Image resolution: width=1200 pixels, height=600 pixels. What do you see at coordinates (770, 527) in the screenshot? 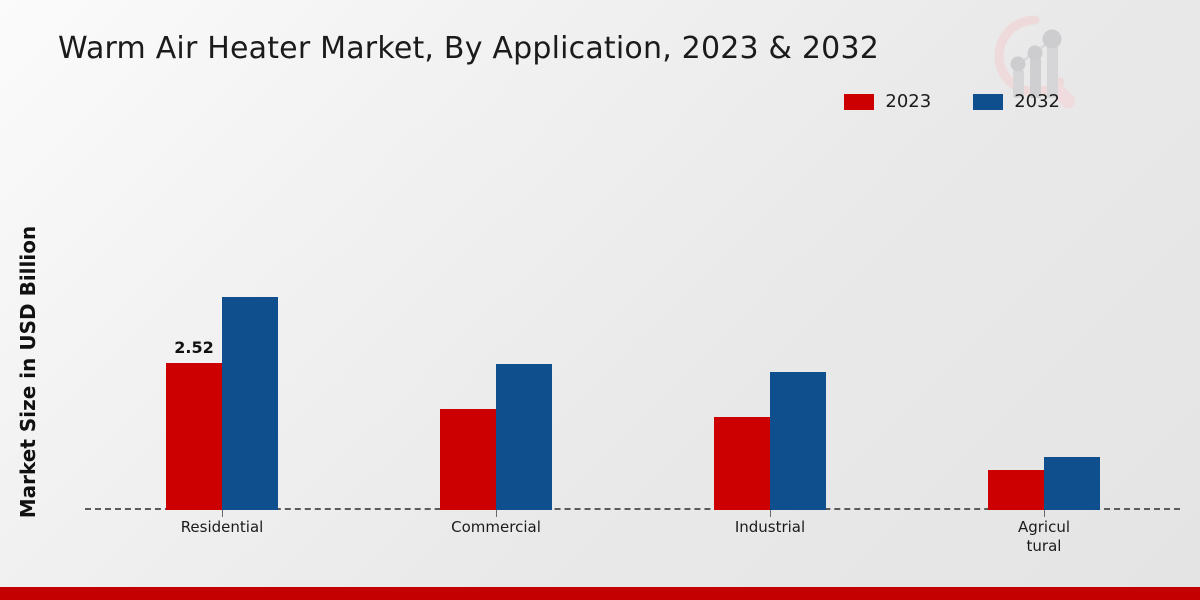
I see `x-label-industrial: Industrial` at bounding box center [770, 527].